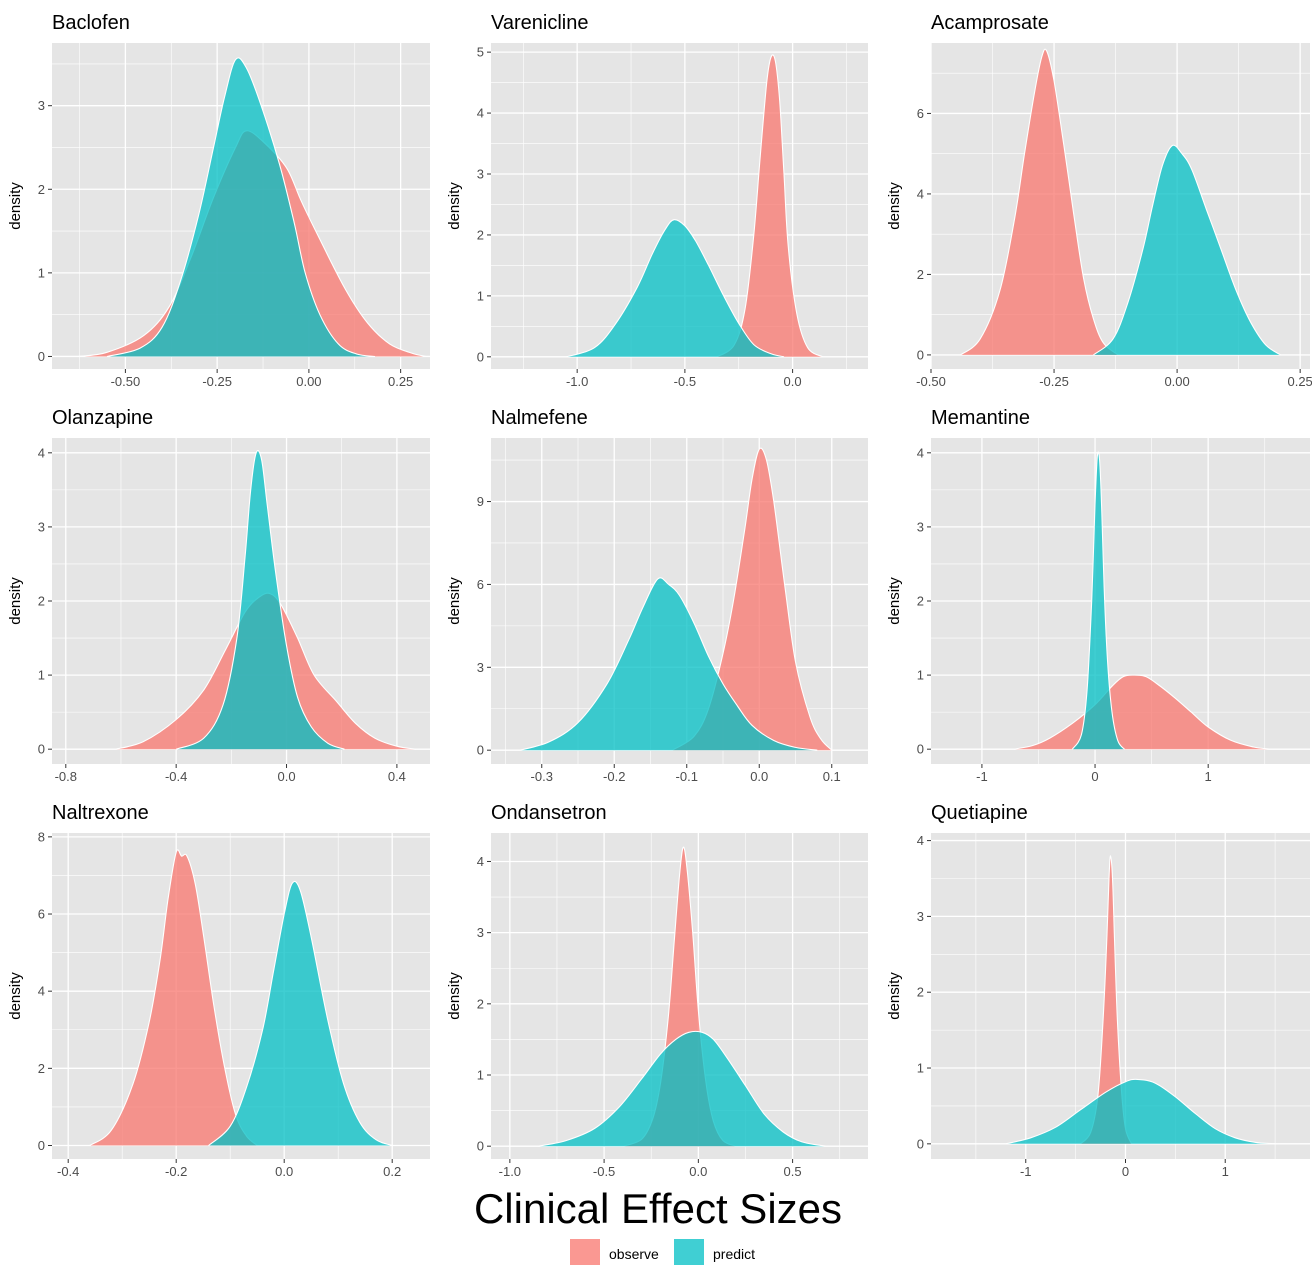  Describe the element at coordinates (585, 1252) in the screenshot. I see `legend-swatch-observe` at that location.